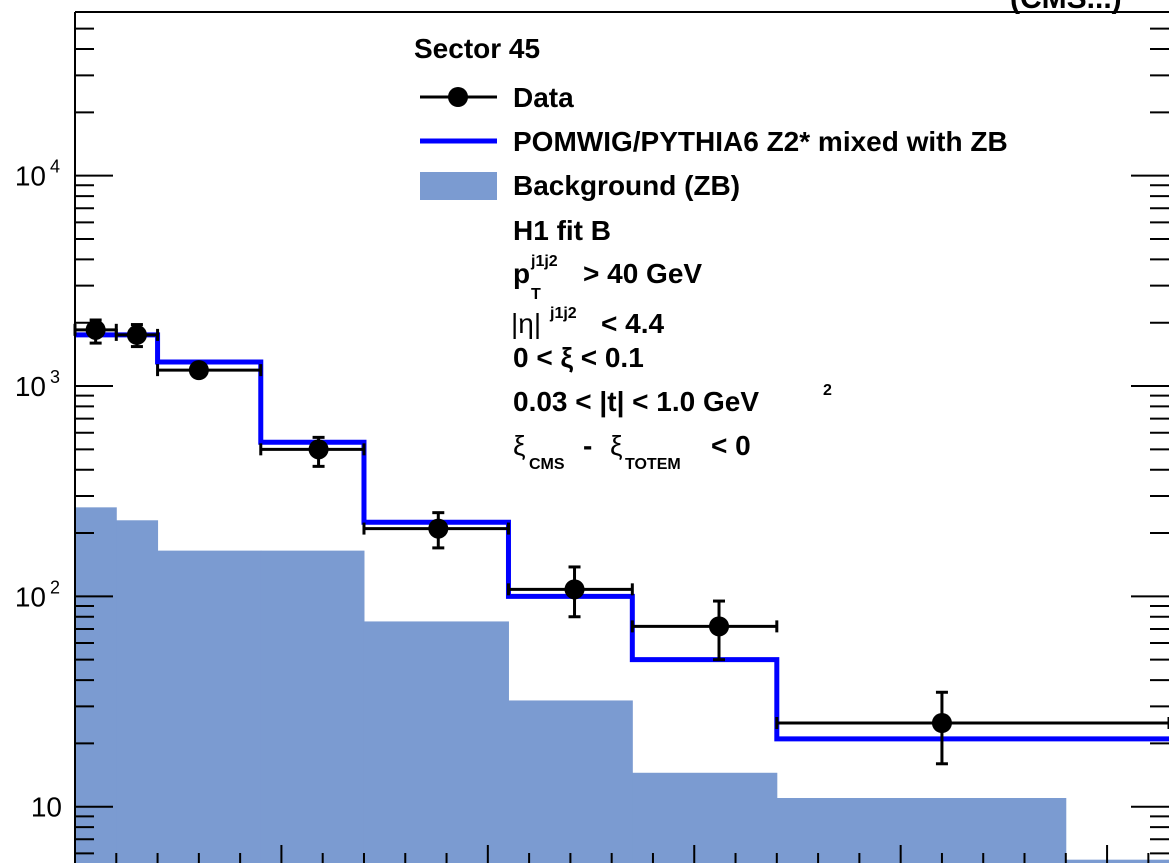 The height and width of the screenshot is (868, 1169). Describe the element at coordinates (563, 313) in the screenshot. I see `cut-eta-sup: j1j2` at that location.